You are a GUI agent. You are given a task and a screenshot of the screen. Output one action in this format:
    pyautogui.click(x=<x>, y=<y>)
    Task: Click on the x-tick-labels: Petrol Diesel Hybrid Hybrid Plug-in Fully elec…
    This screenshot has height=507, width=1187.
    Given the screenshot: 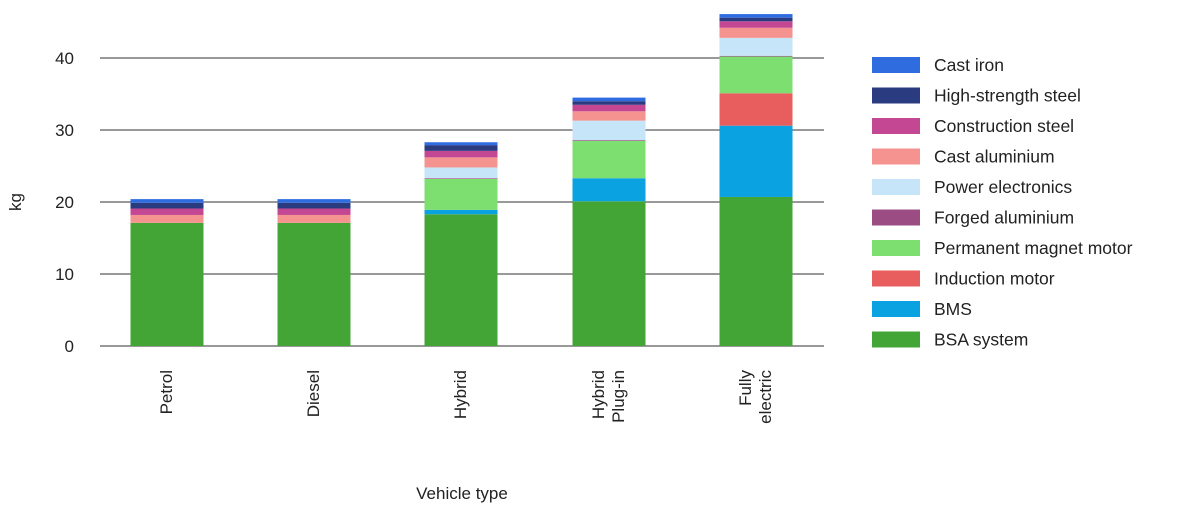 What is the action you would take?
    pyautogui.click(x=466, y=397)
    